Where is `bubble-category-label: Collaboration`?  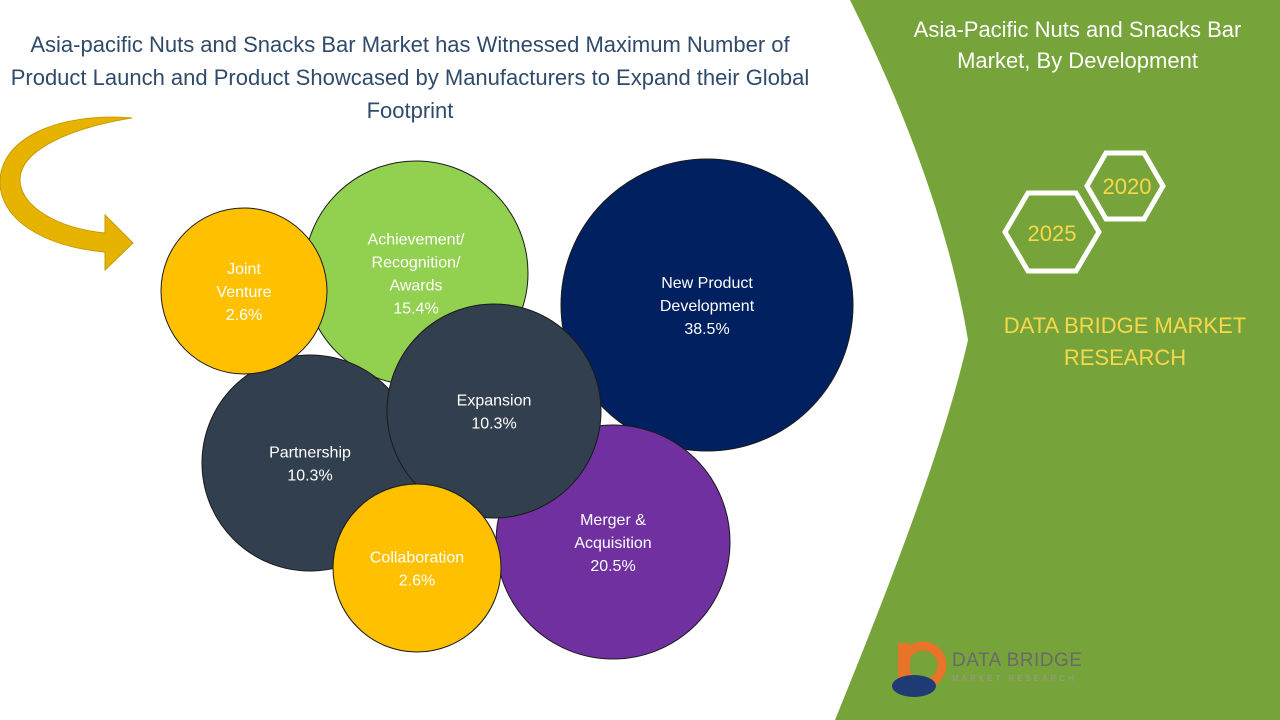 bubble-category-label: Collaboration is located at coordinates (417, 558).